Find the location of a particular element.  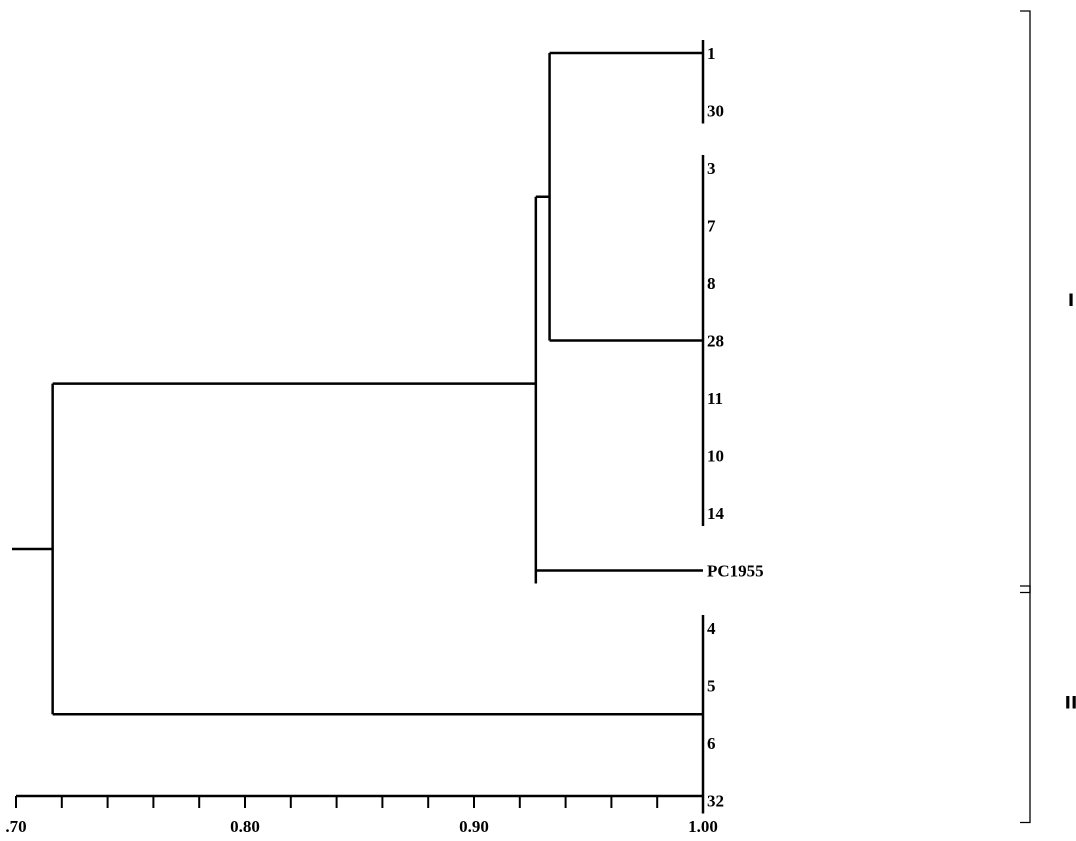

leaf-label: 32 is located at coordinates (715, 801).